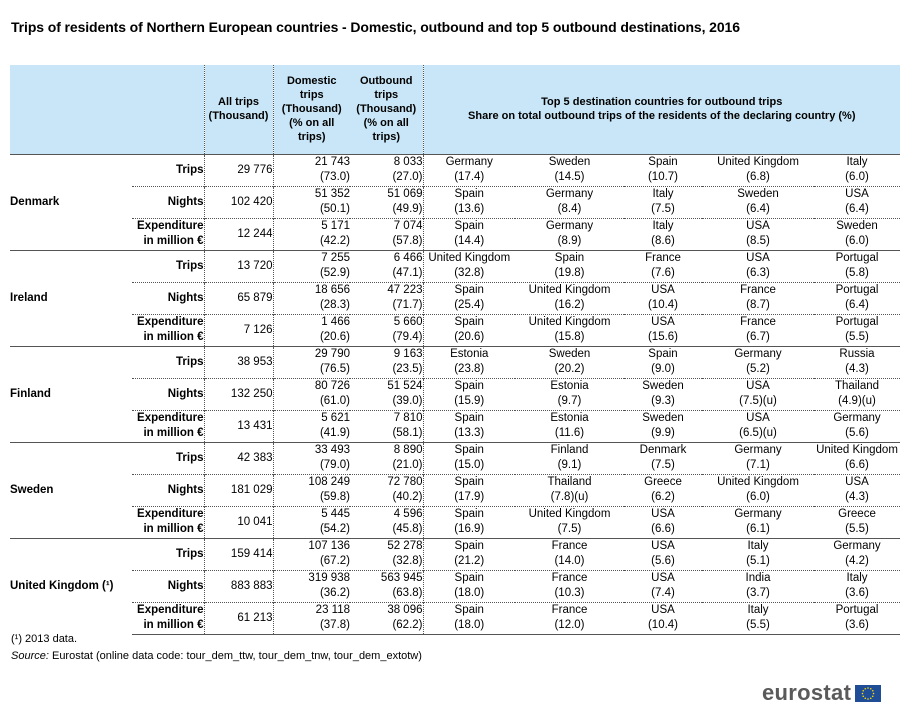 This screenshot has height=718, width=914. What do you see at coordinates (663, 393) in the screenshot?
I see `destination-cell: Sweden (9.3)` at bounding box center [663, 393].